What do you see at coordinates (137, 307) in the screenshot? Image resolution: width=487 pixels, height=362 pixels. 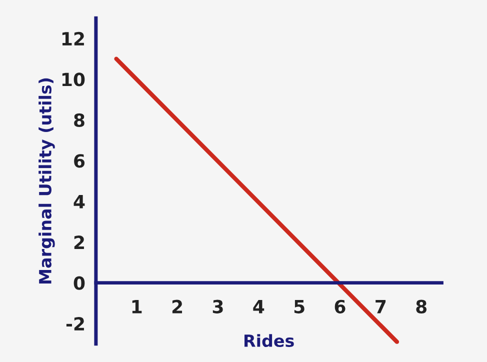 I see `x-tick-label: 1` at bounding box center [137, 307].